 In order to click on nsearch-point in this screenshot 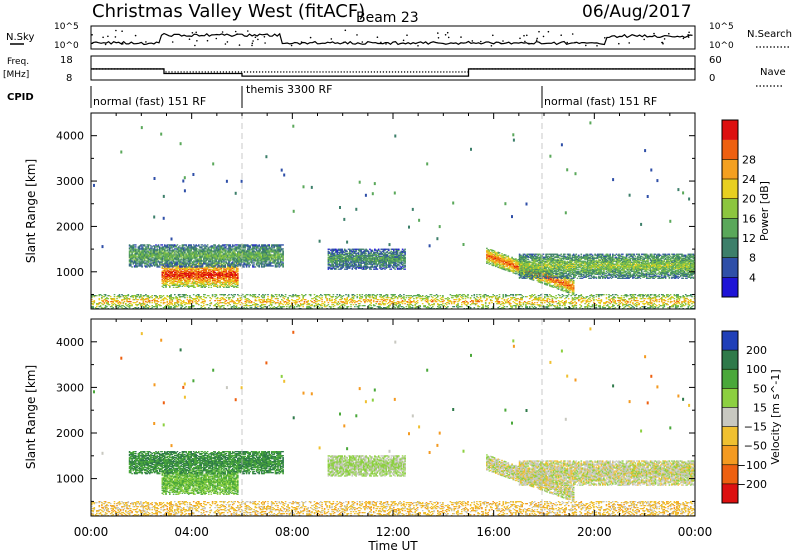, I will do `click(115, 37)`.